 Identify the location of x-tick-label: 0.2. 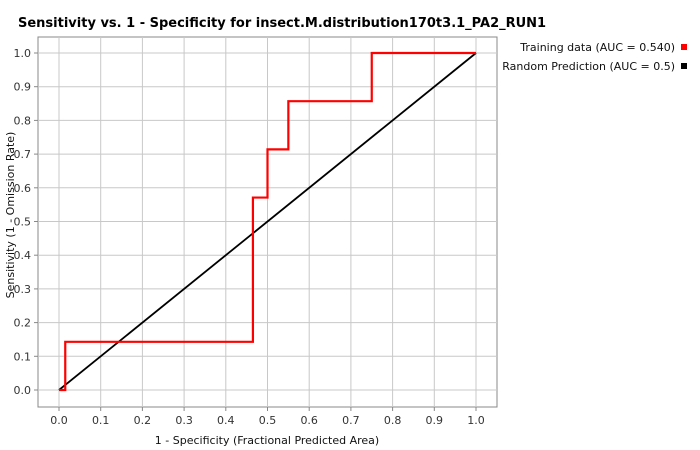
(143, 420).